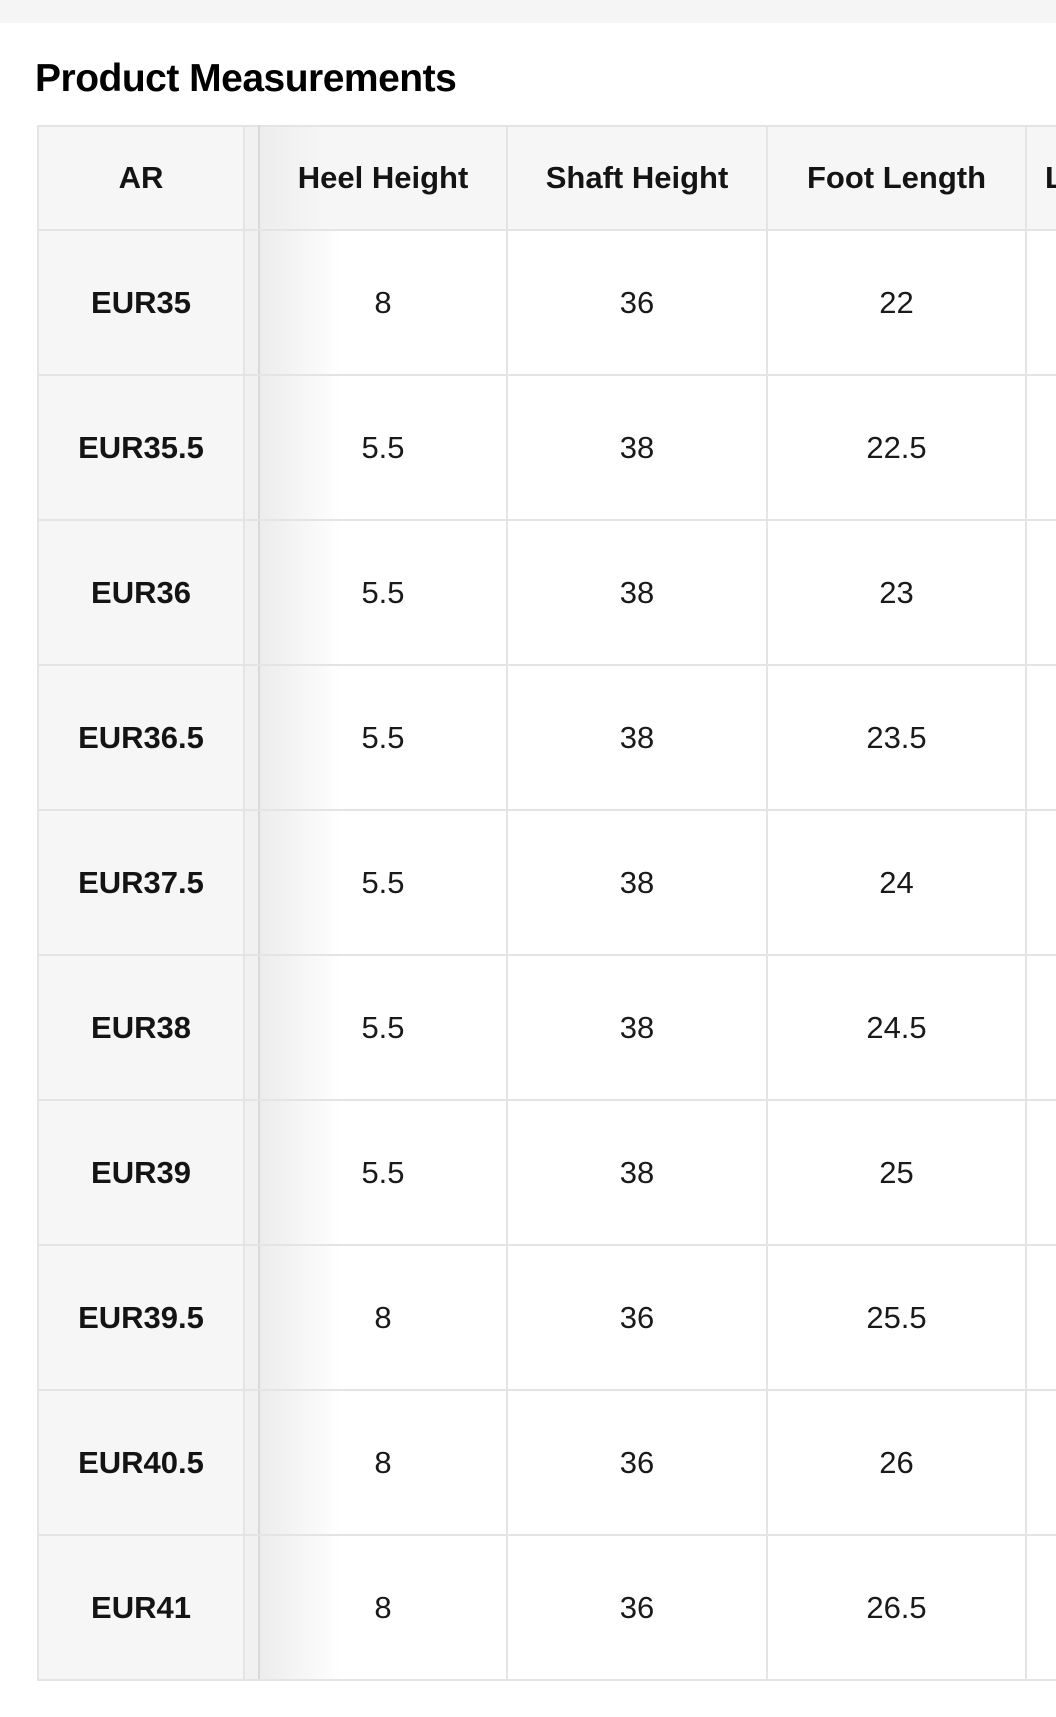  What do you see at coordinates (896, 1317) in the screenshot?
I see `value-cell: 25.5` at bounding box center [896, 1317].